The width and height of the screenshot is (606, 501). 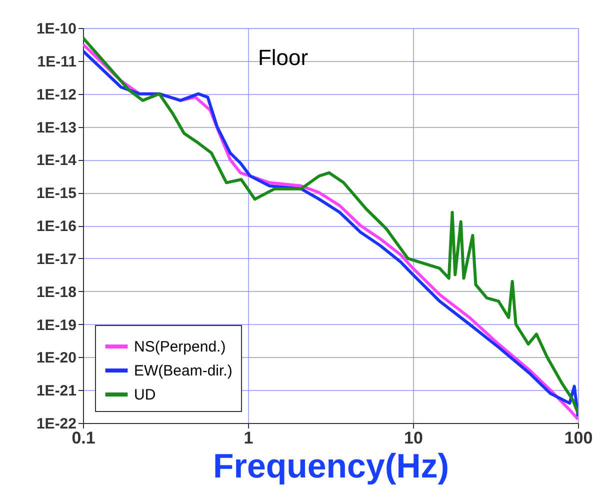 What do you see at coordinates (56, 358) in the screenshot?
I see `y-tick-label: 1E-20` at bounding box center [56, 358].